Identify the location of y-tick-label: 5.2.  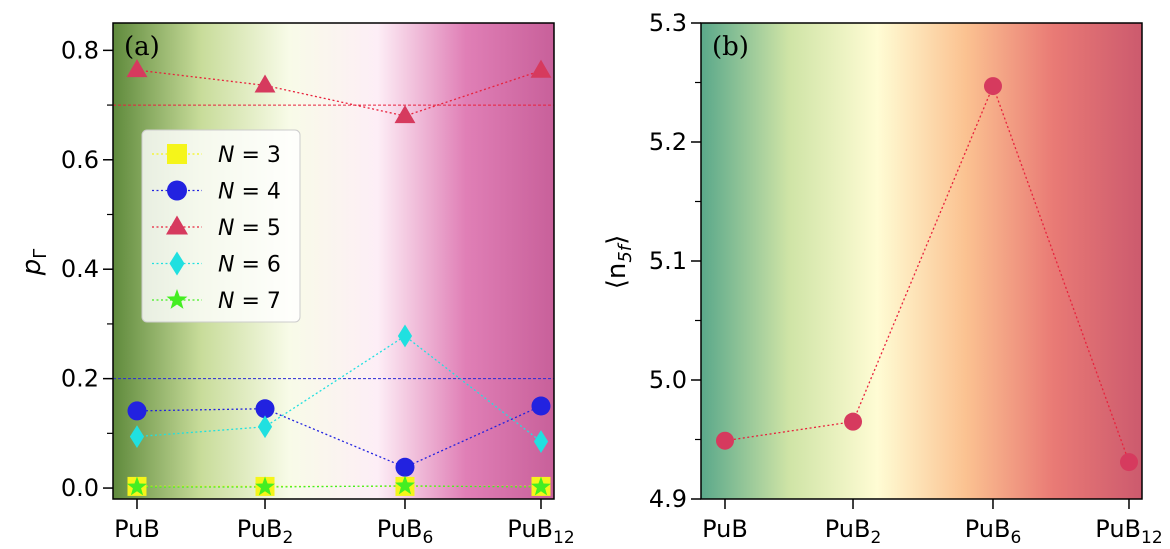
(668, 142).